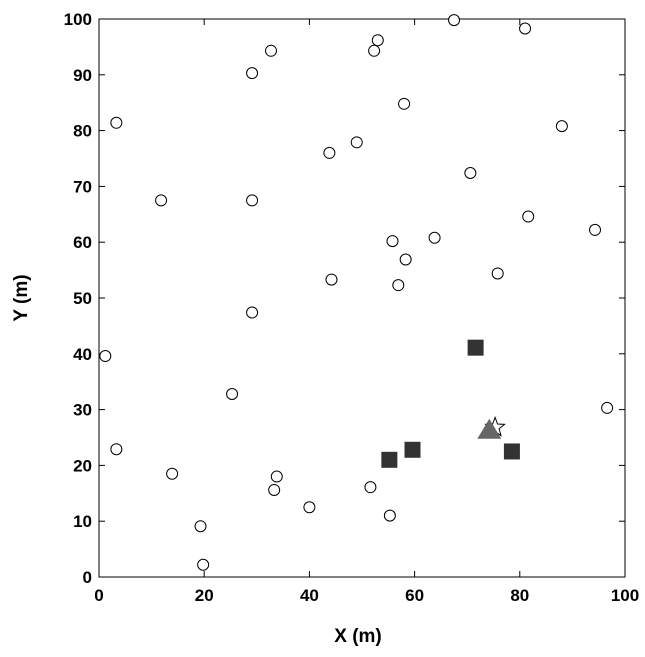 Image resolution: width=645 pixels, height=657 pixels. I want to click on x-tick-label: 40, so click(309, 595).